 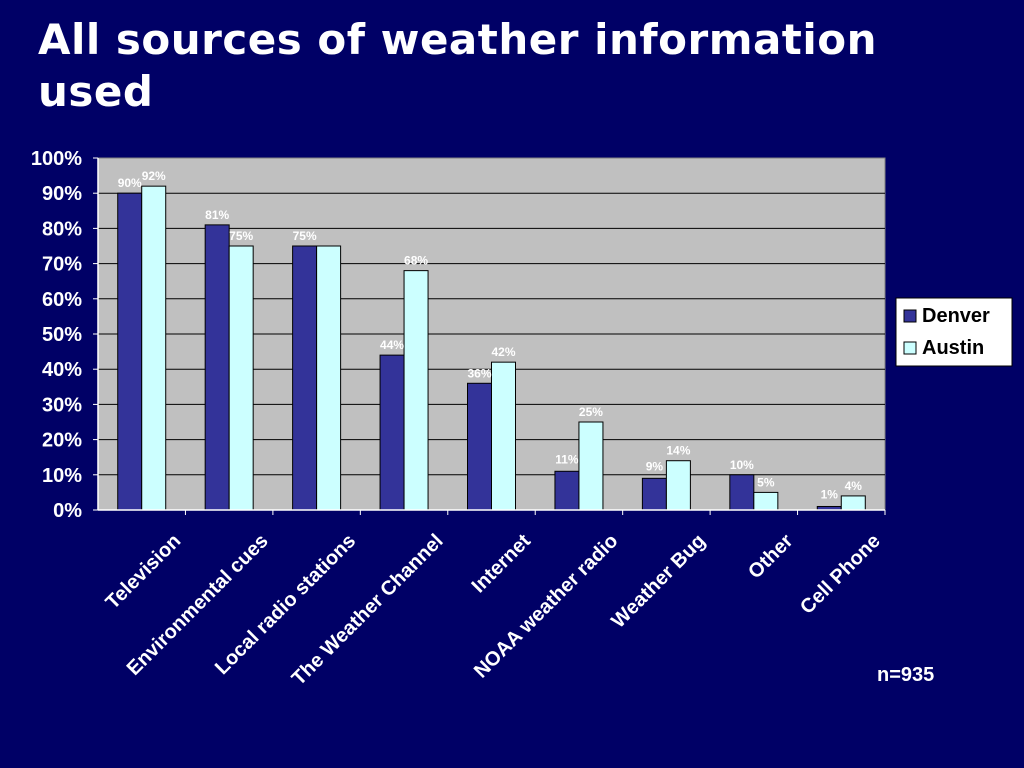 I want to click on data-label: 10%, so click(x=742, y=465).